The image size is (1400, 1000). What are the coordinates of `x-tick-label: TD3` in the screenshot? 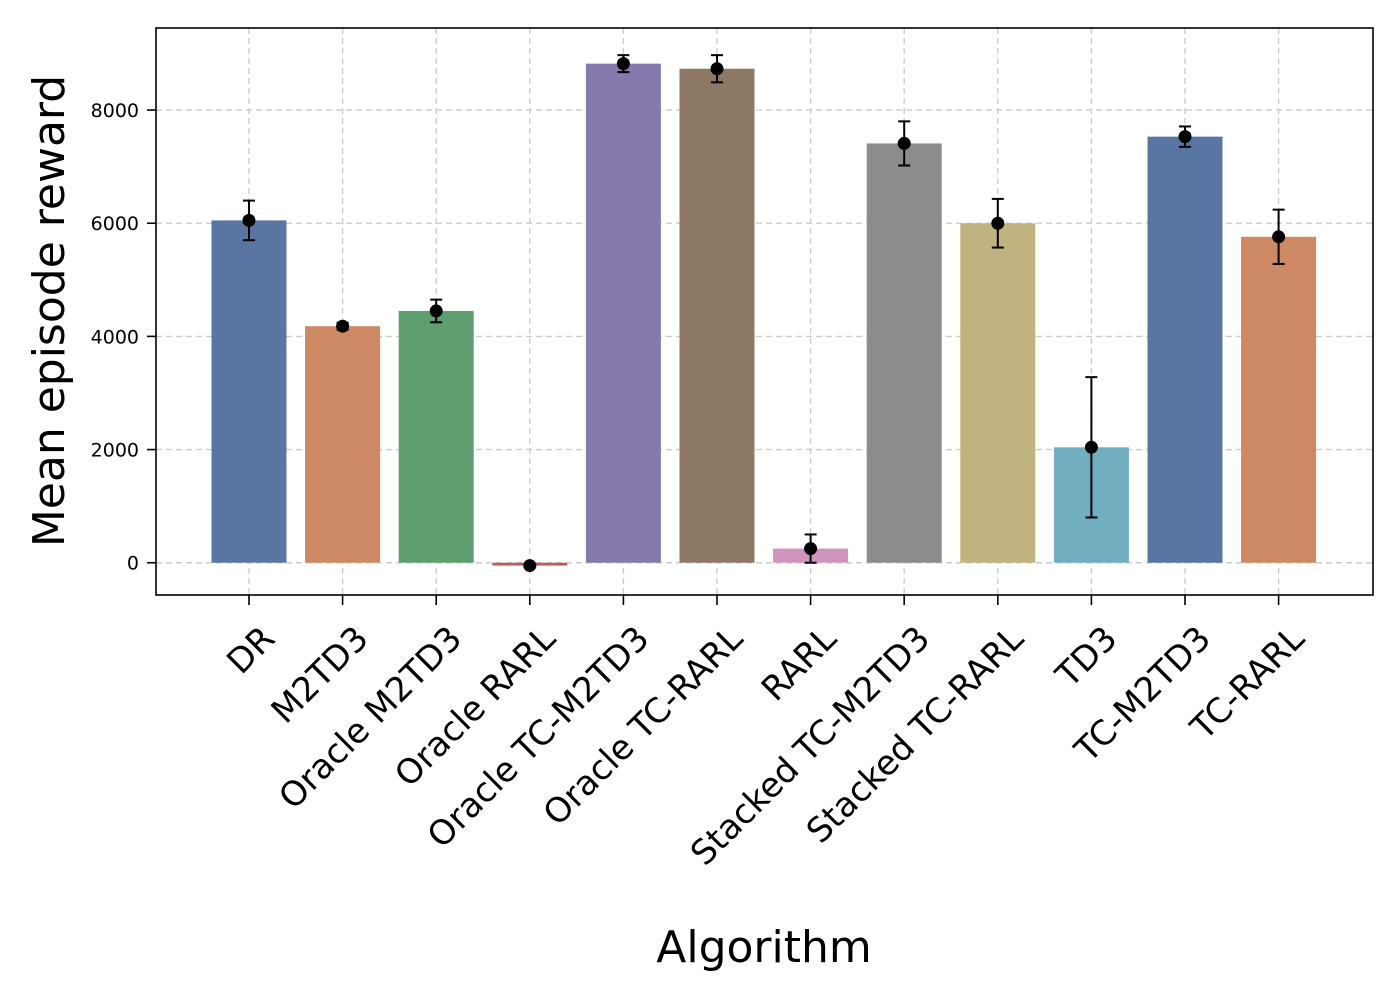 It's located at (1086, 657).